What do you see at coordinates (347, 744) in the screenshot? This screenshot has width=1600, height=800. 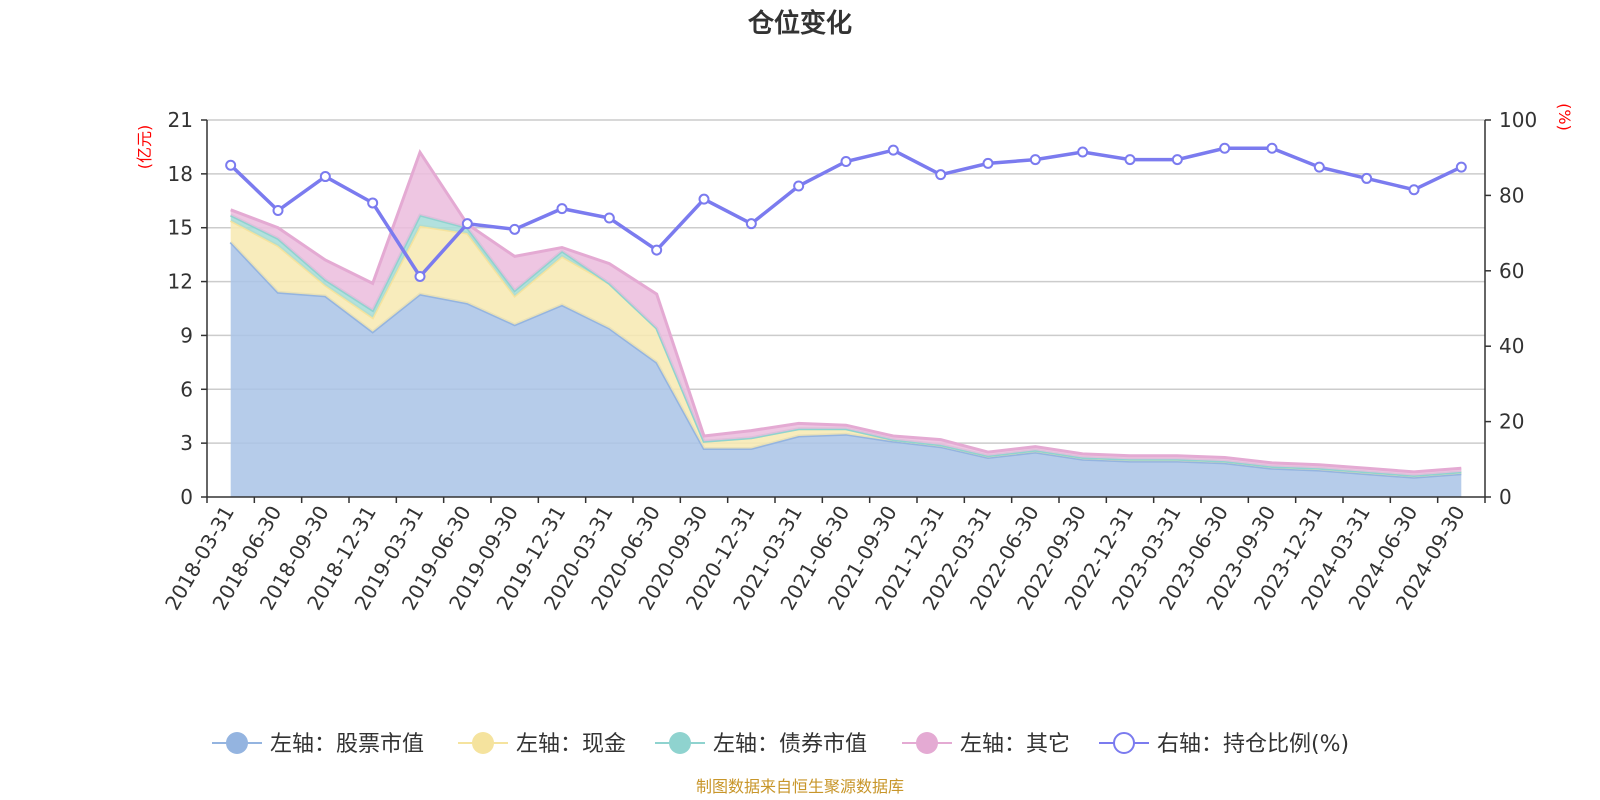 I see `legend-label: 左轴：股票市值` at bounding box center [347, 744].